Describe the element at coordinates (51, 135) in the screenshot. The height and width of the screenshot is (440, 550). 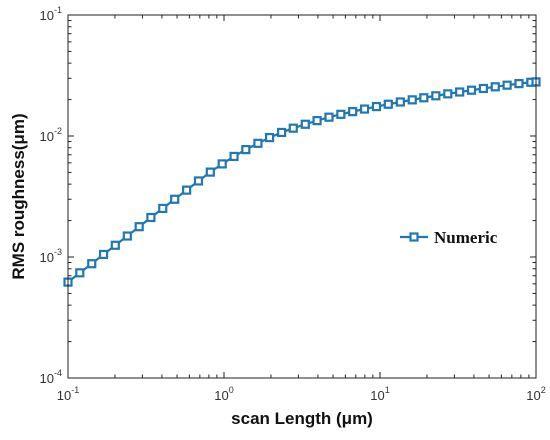
I see `y-tick-label: 10⁻²` at that location.